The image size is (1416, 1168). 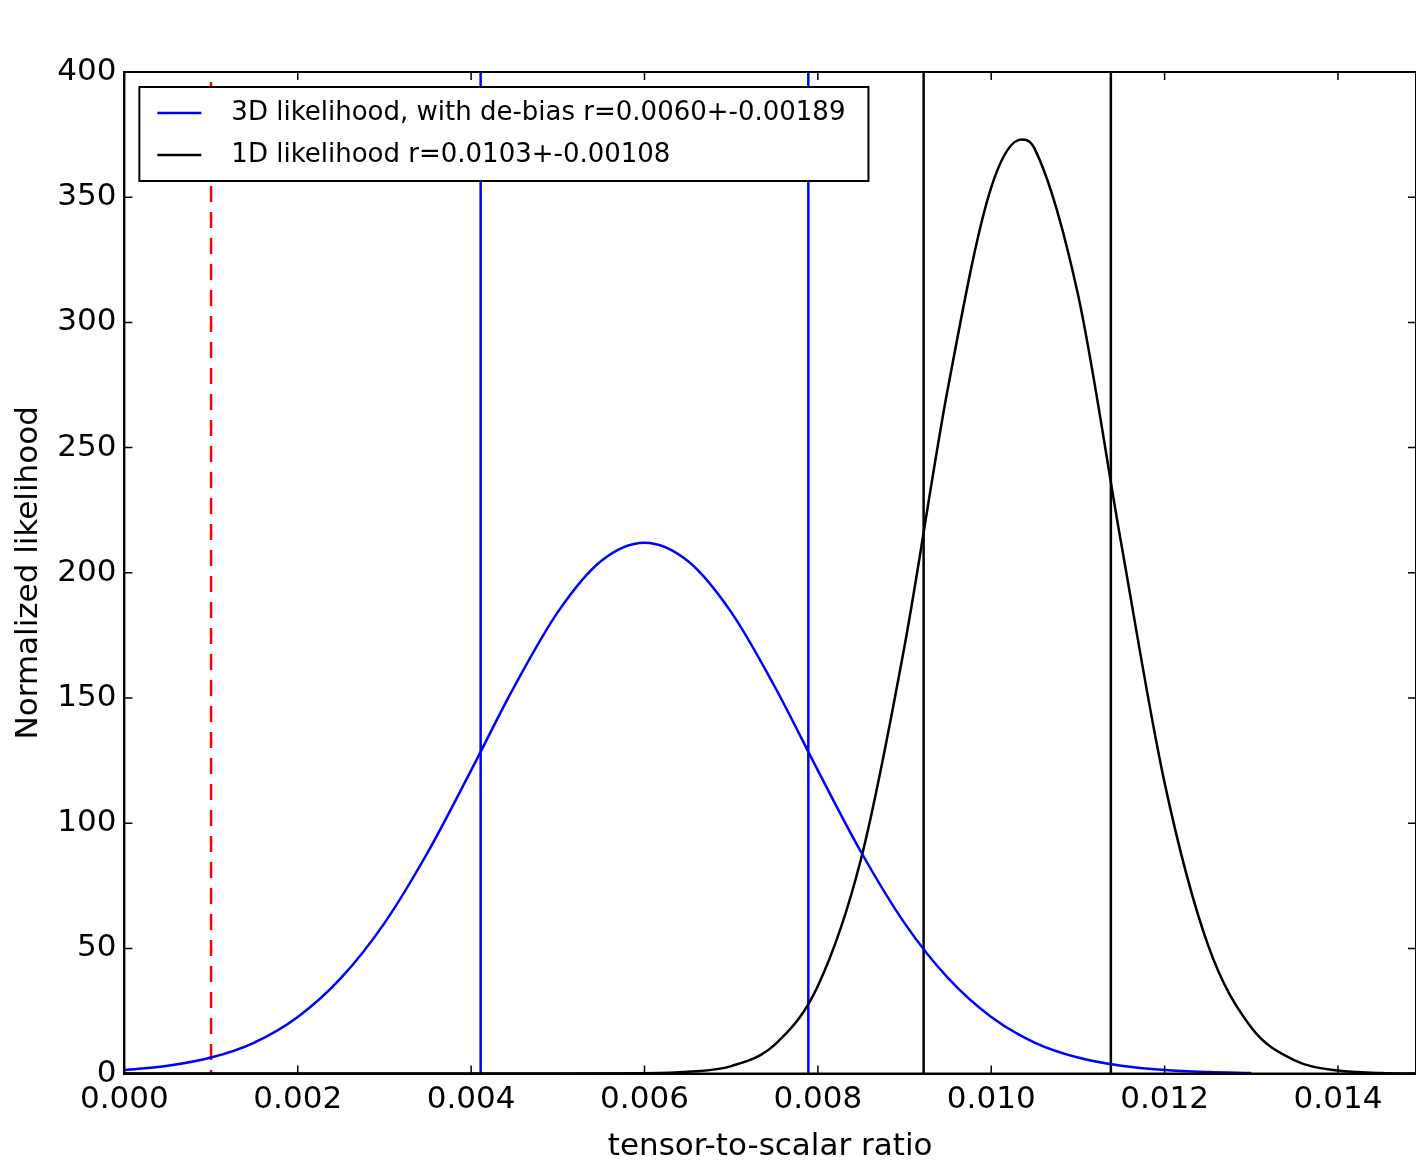 I want to click on y-tick-label: 100, so click(x=87, y=820).